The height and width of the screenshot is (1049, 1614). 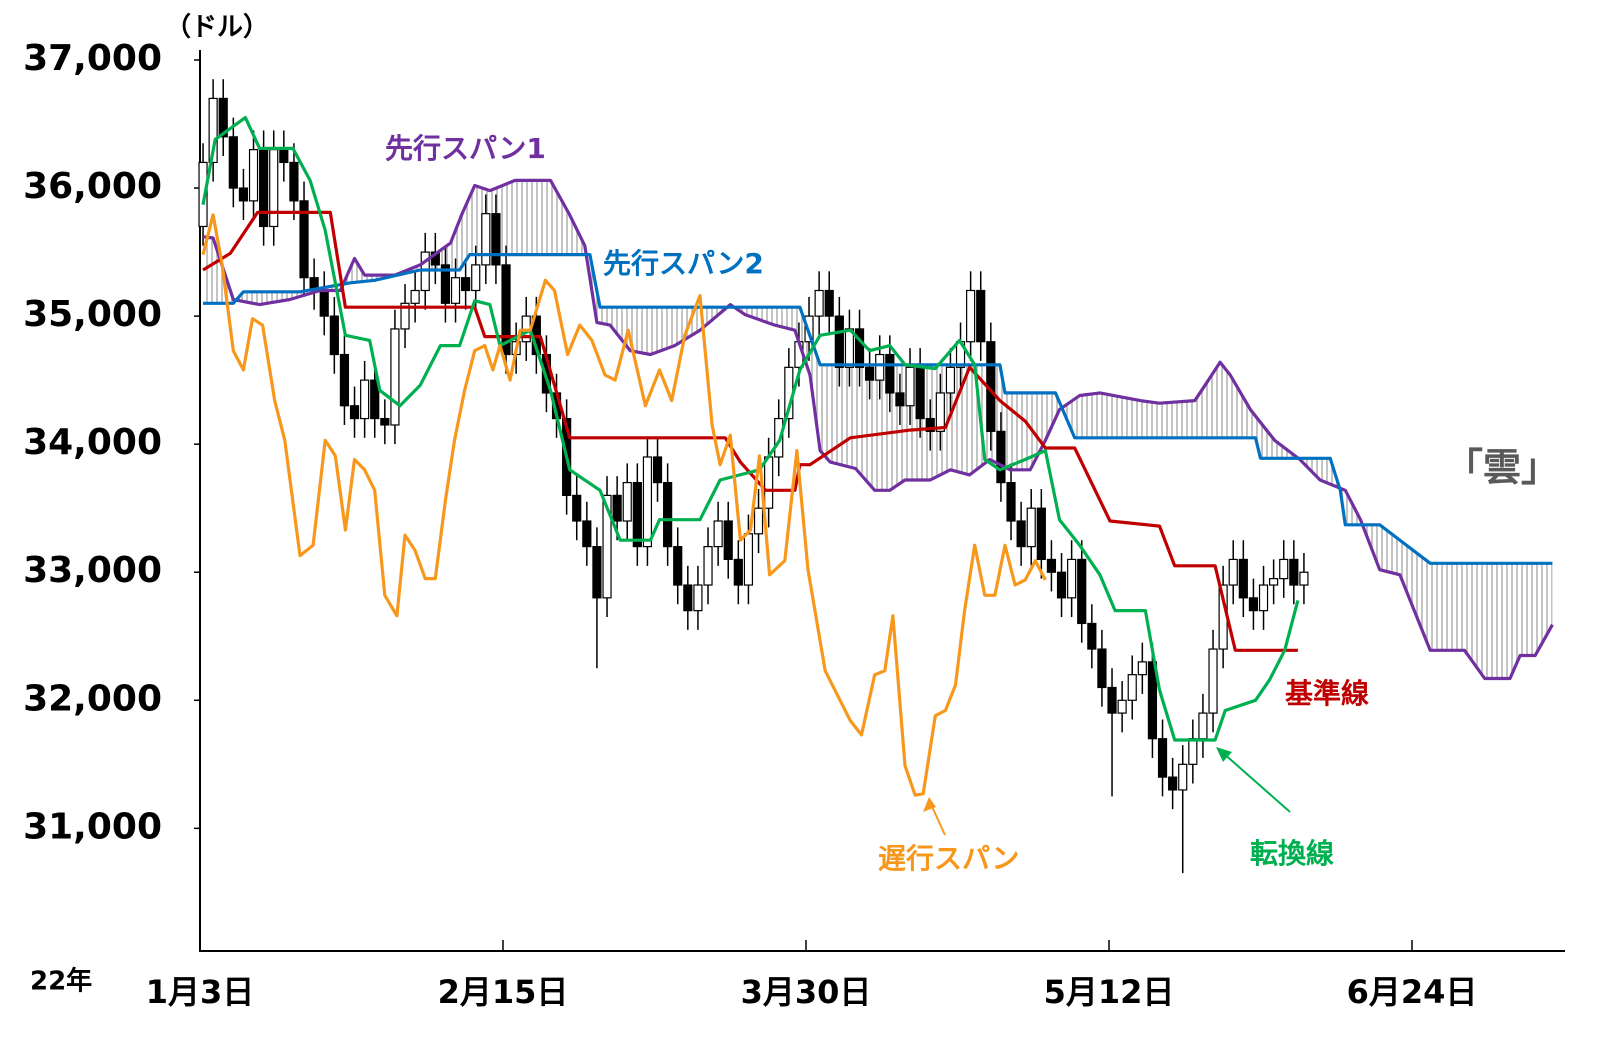 I want to click on y-tick-label: 37,000, so click(x=92, y=58).